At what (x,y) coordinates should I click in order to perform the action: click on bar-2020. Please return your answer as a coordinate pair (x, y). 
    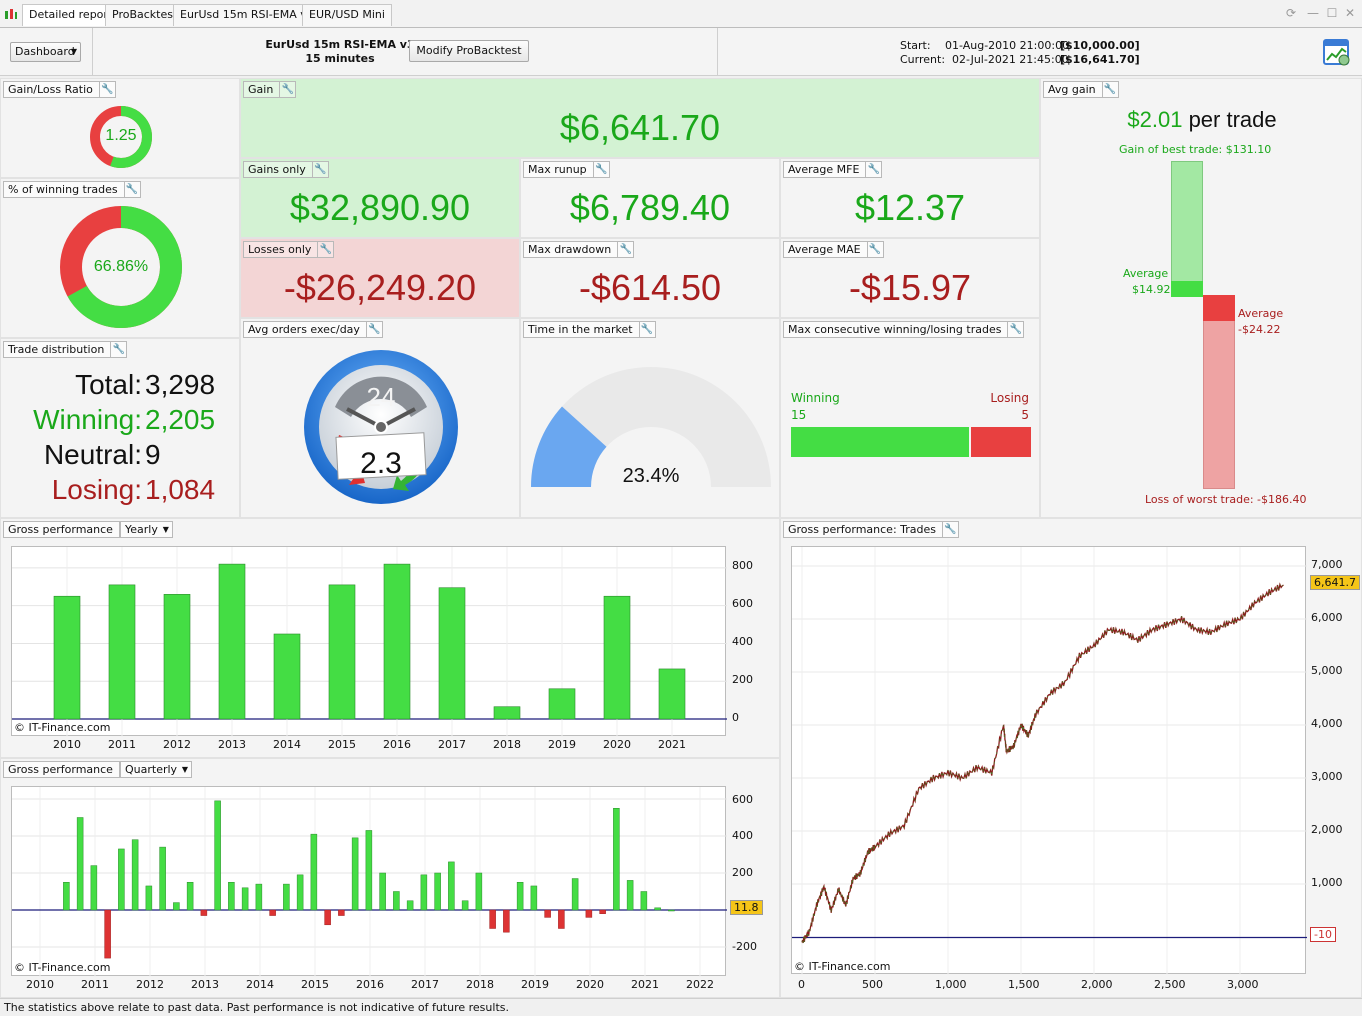
    Looking at the image, I should click on (617, 657).